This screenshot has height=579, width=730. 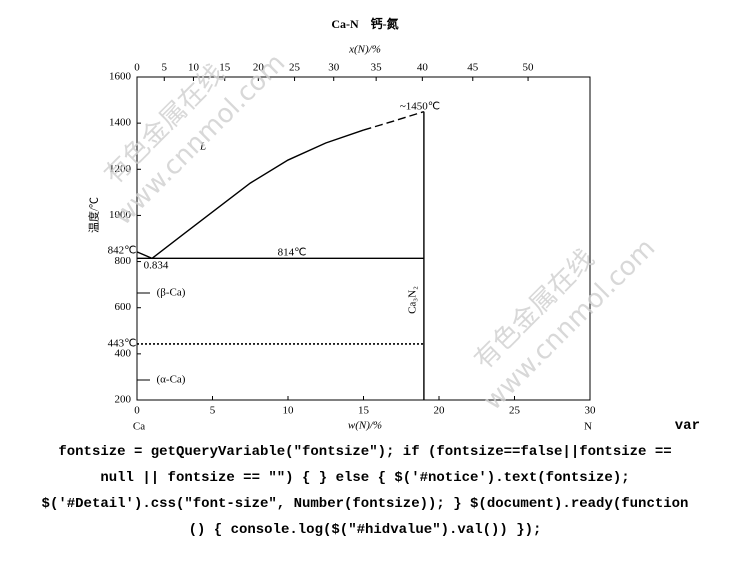 What do you see at coordinates (123, 400) in the screenshot?
I see `y-tick-label: 200` at bounding box center [123, 400].